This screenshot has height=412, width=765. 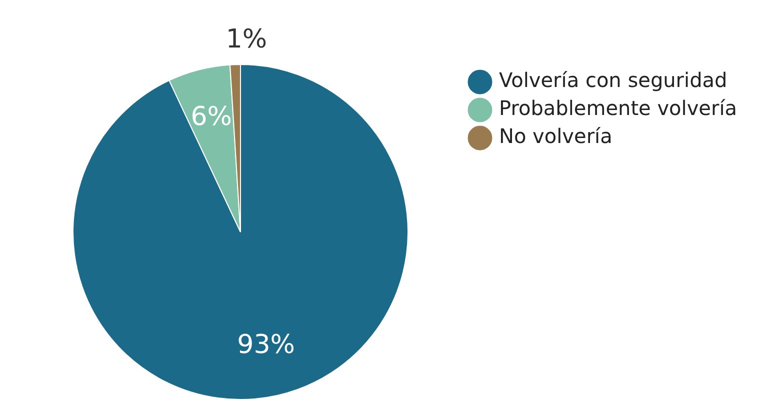 What do you see at coordinates (555, 136) in the screenshot?
I see `legend-label: No volvería` at bounding box center [555, 136].